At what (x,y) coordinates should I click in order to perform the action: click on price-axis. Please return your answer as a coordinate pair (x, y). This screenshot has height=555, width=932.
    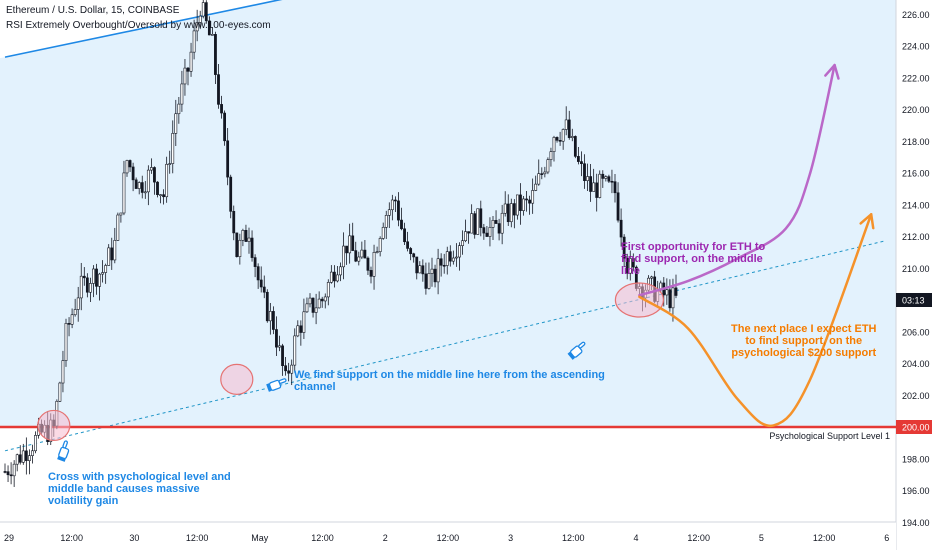
    Looking at the image, I should click on (914, 275).